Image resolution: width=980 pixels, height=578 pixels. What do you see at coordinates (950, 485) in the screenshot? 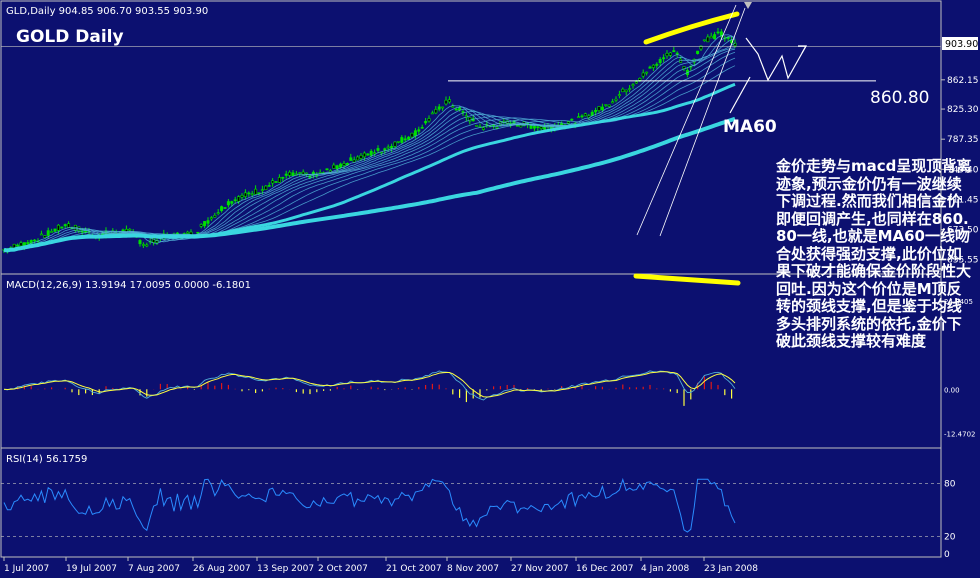
I see `rsi-tick-label: 80` at bounding box center [950, 485].